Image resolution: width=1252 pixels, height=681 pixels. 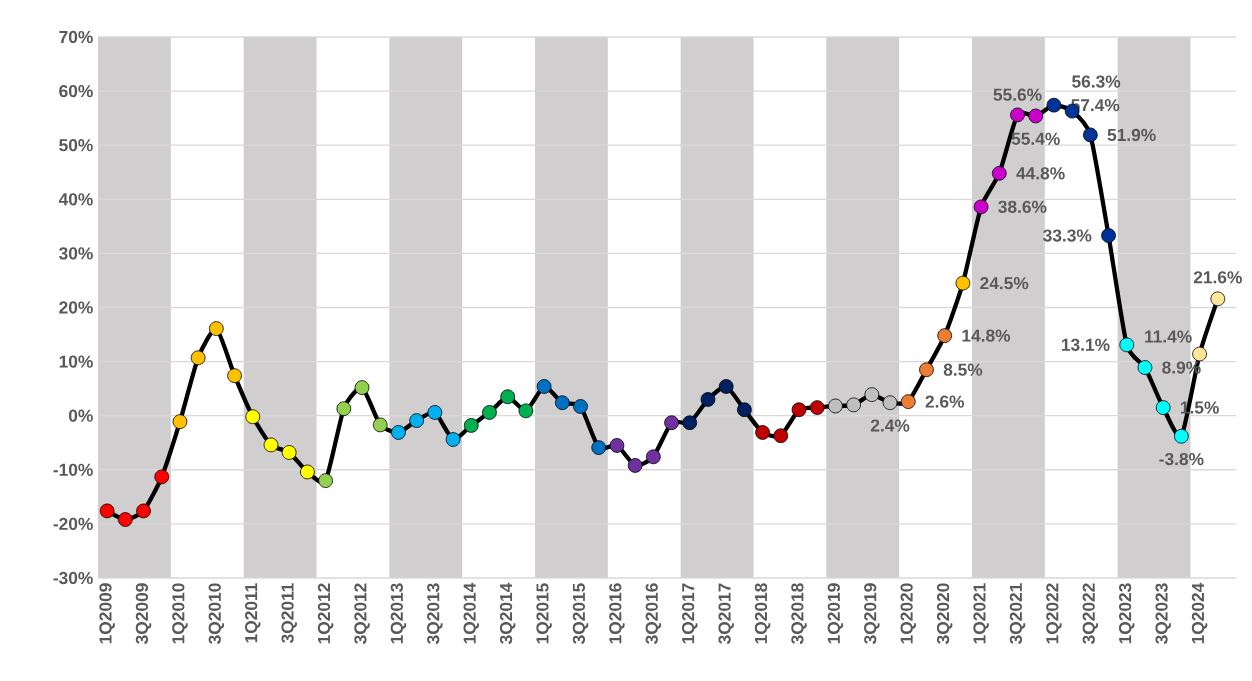 I want to click on x-tick-label: 3Q2021, so click(x=1017, y=613).